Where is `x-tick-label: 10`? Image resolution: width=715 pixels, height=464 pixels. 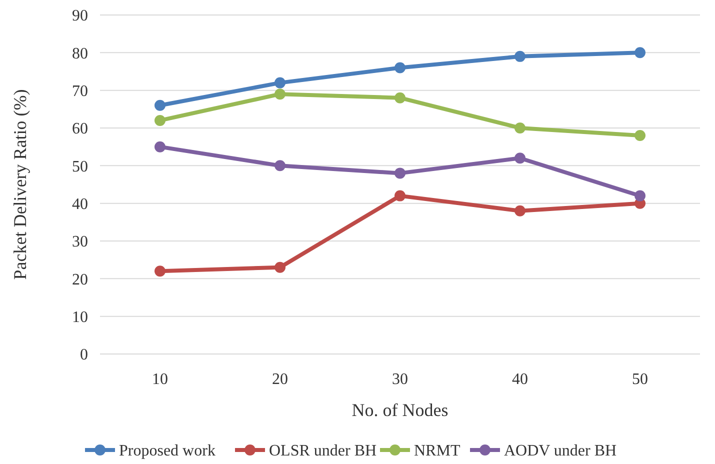 x-tick-label: 10 is located at coordinates (160, 379).